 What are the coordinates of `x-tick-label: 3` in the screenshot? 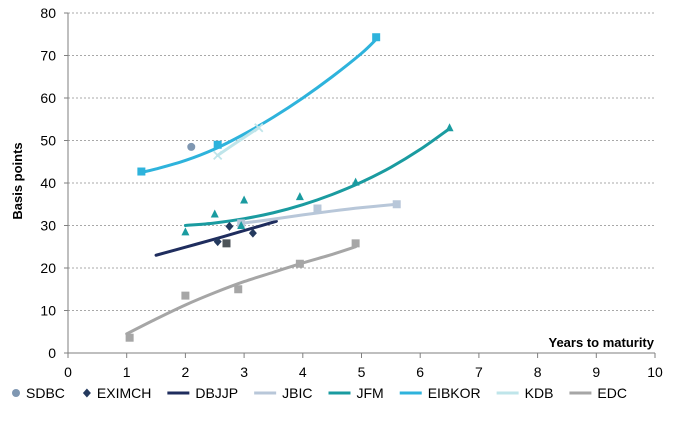 It's located at (244, 372).